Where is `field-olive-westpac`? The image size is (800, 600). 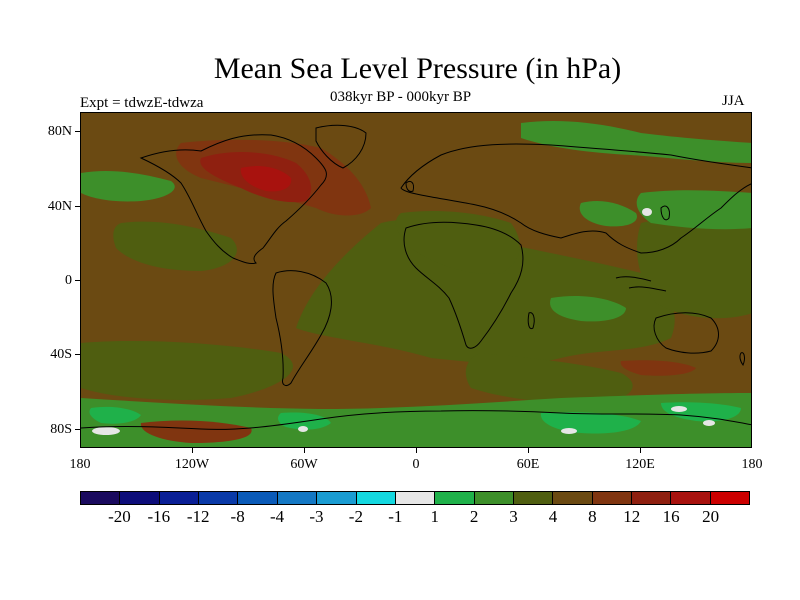
field-olive-westpac is located at coordinates (693, 266).